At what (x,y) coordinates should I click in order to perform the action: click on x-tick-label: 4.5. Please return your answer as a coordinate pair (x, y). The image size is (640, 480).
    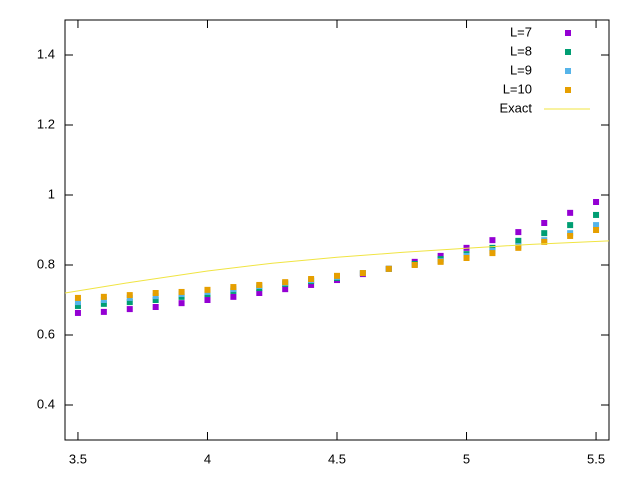
    Looking at the image, I should click on (337, 458).